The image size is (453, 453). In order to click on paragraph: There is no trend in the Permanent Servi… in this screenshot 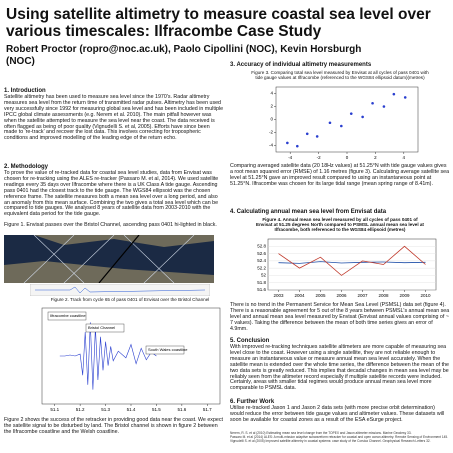, I will do `click(340, 317)`.